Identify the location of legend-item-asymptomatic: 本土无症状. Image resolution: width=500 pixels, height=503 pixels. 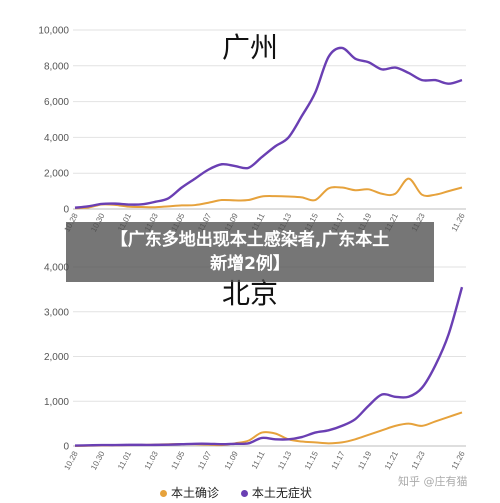
(276, 492).